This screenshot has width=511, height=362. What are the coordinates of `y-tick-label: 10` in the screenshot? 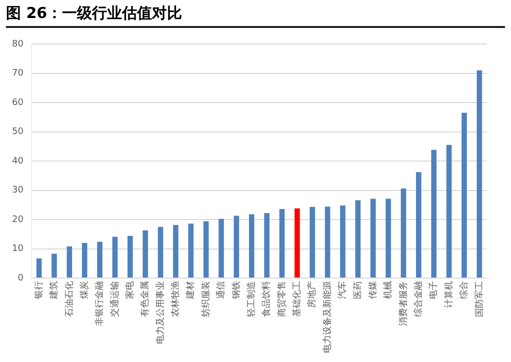 It's located at (18, 249).